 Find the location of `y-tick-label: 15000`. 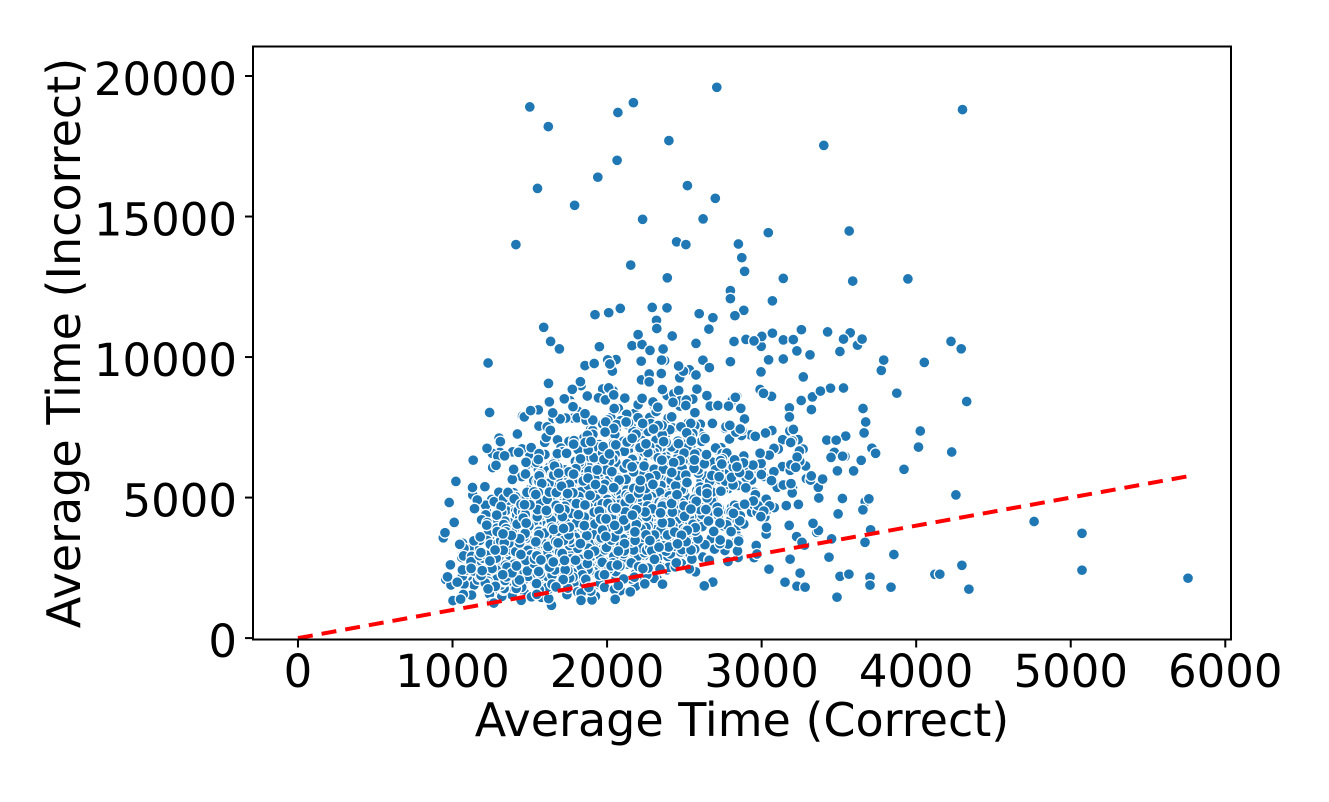

y-tick-label: 15000 is located at coordinates (165, 220).